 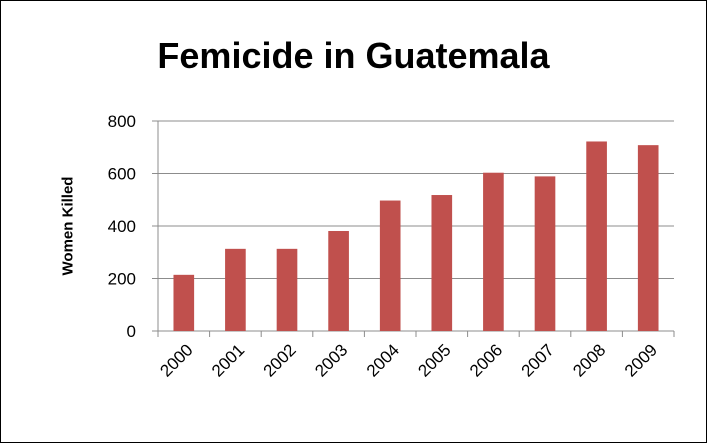 I want to click on x-tick-label: 2008, so click(x=589, y=360).